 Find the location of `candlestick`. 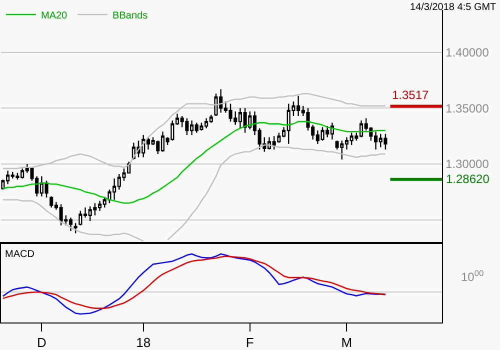

candlestick is located at coordinates (76, 228).